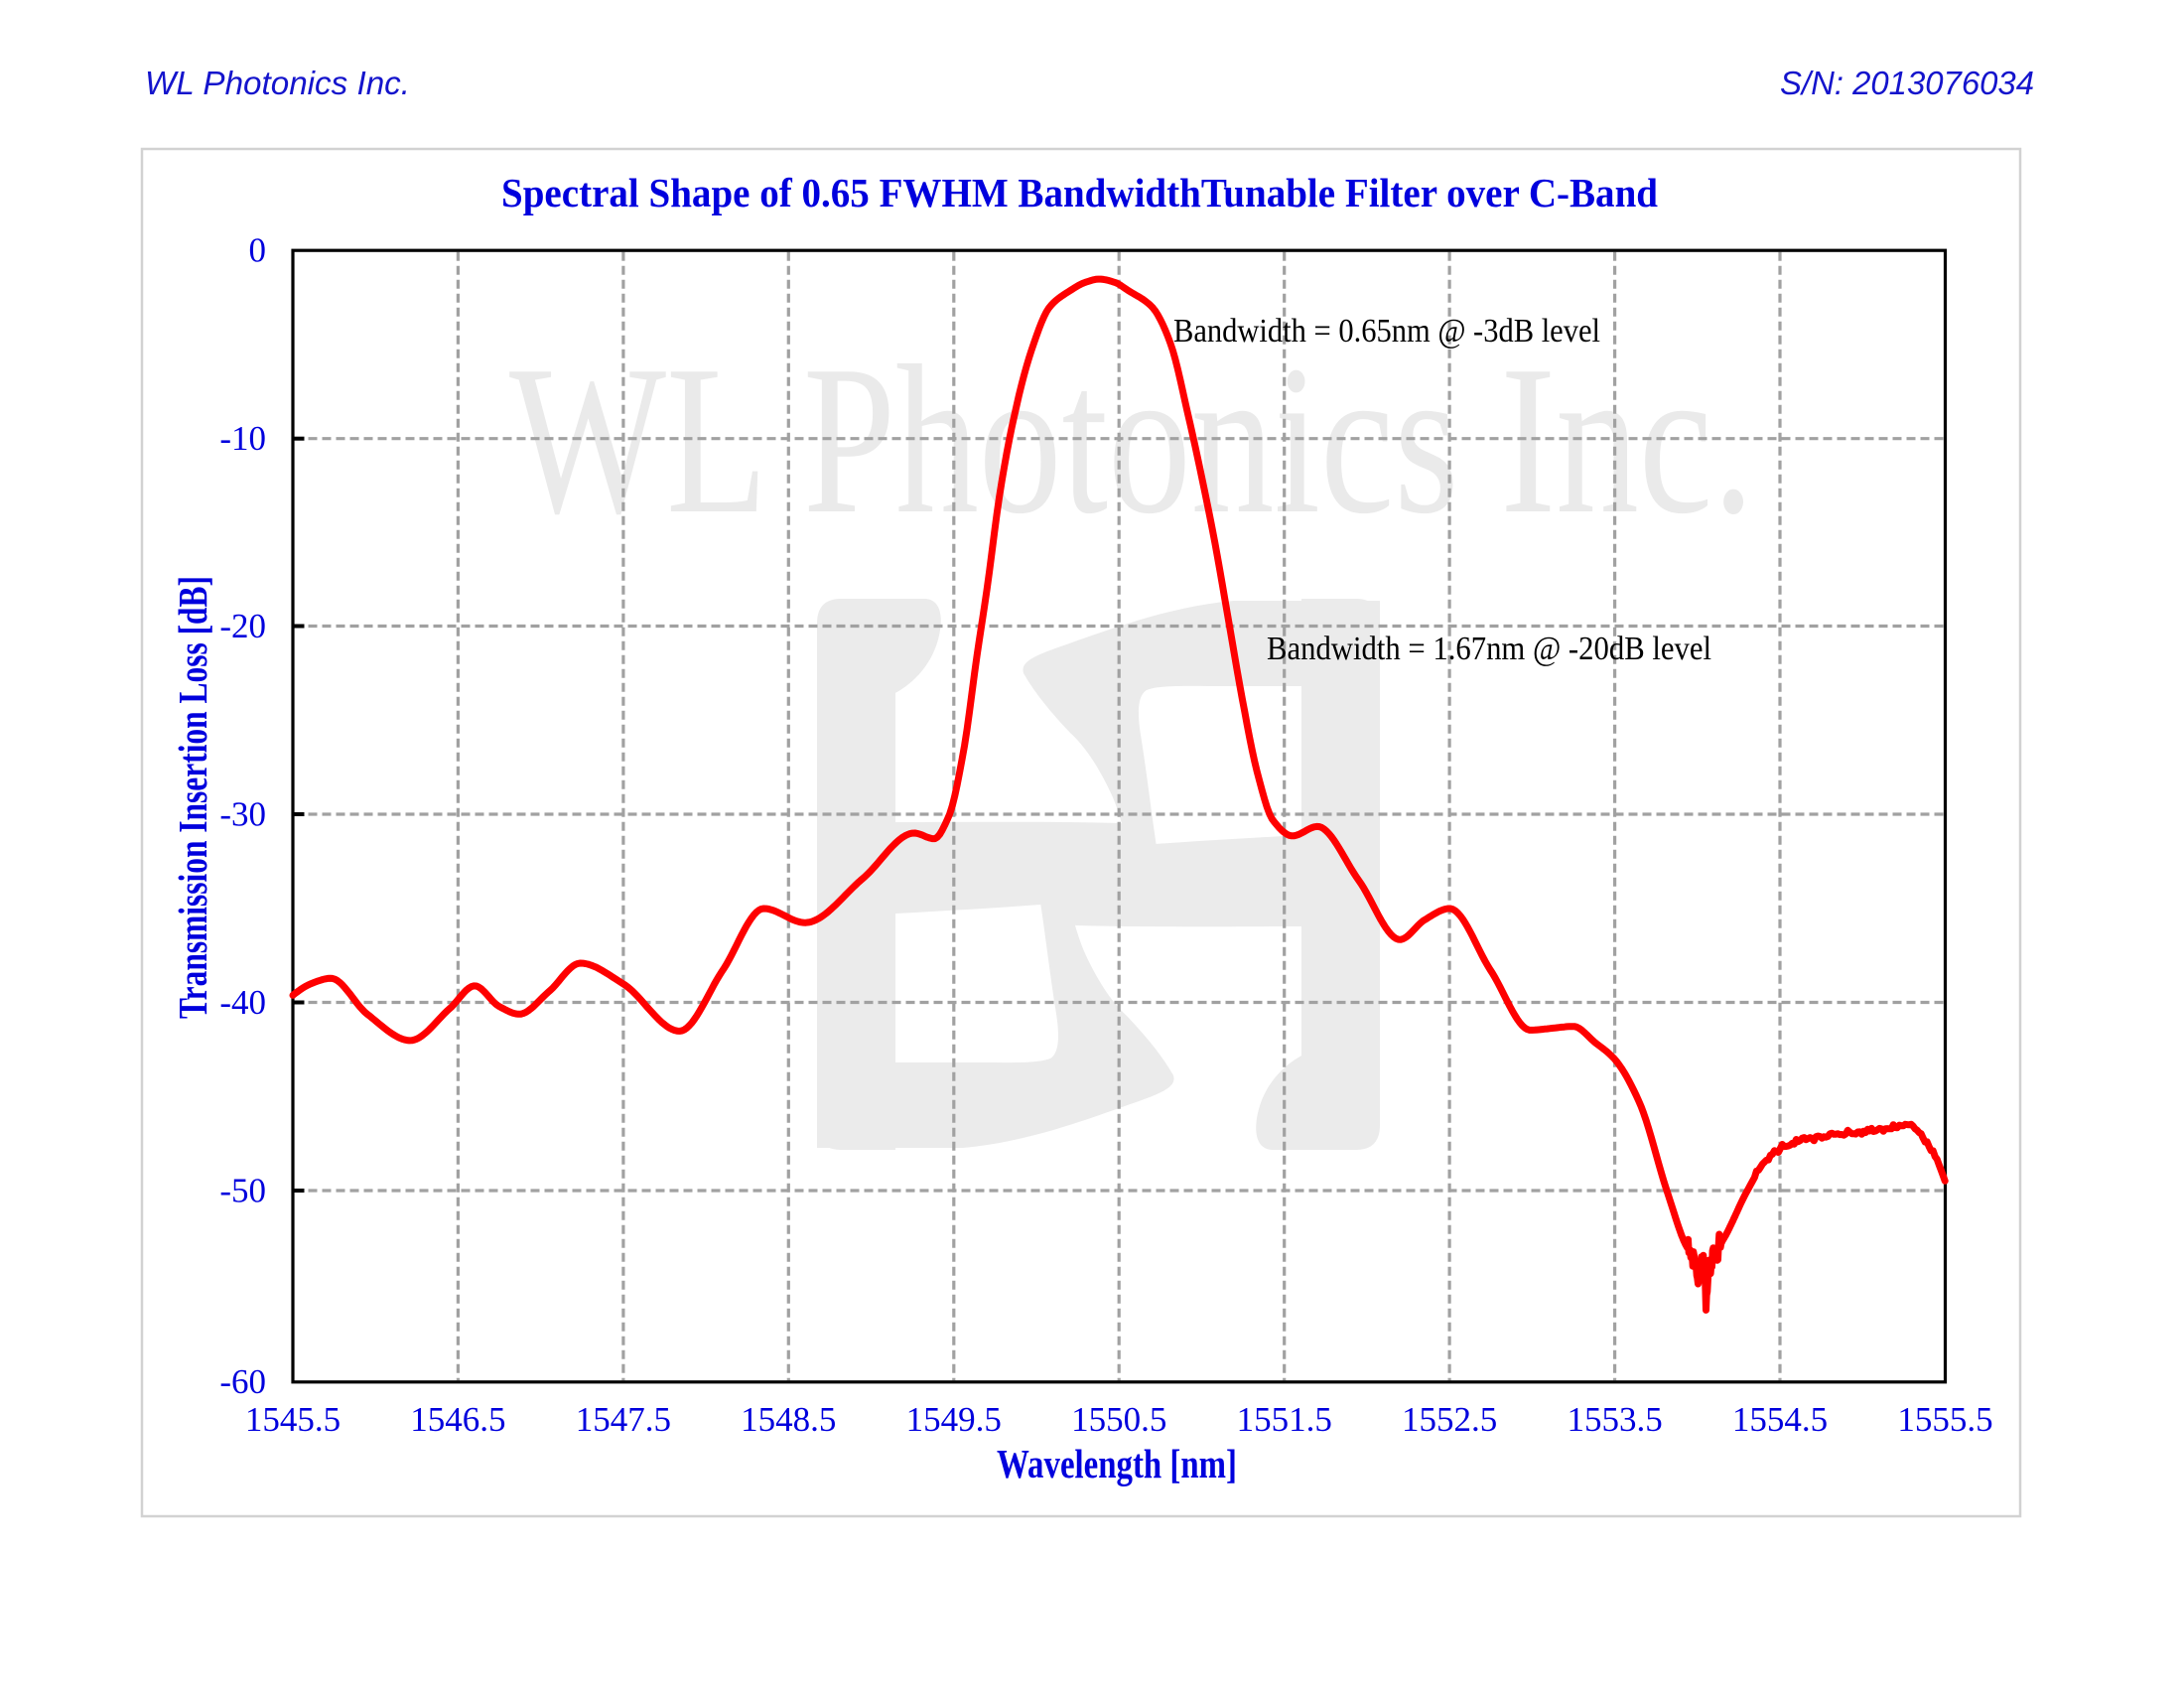  Describe the element at coordinates (1118, 1419) in the screenshot. I see `svg-text: 1550.5` at that location.